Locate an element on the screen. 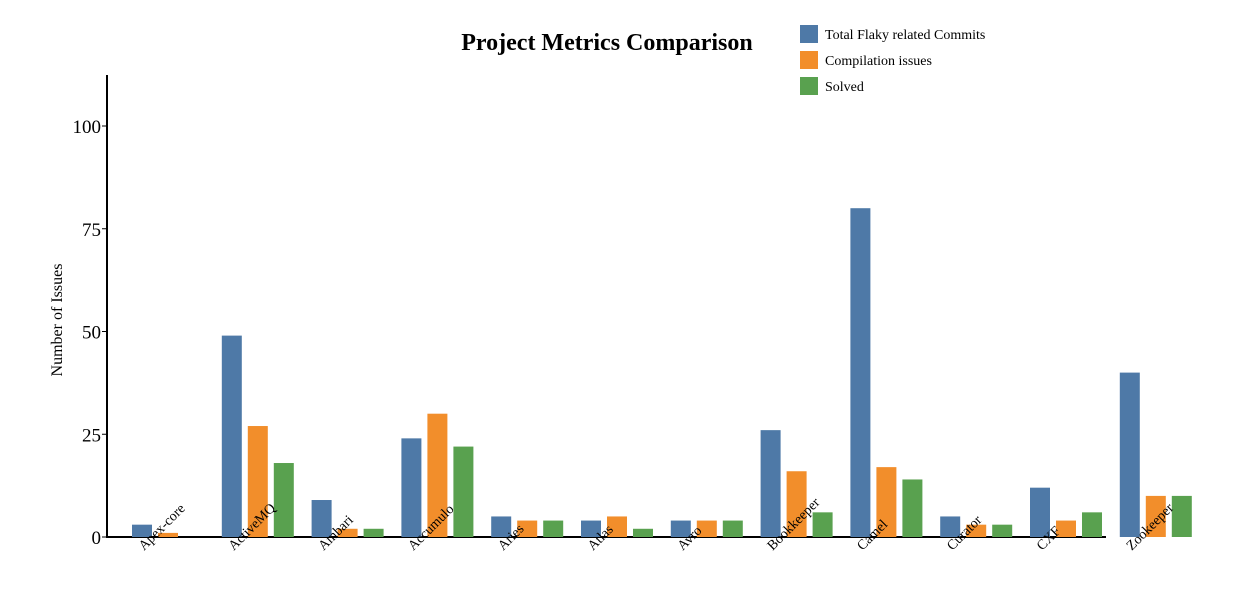  y-tick-label: 0 is located at coordinates (97, 538).